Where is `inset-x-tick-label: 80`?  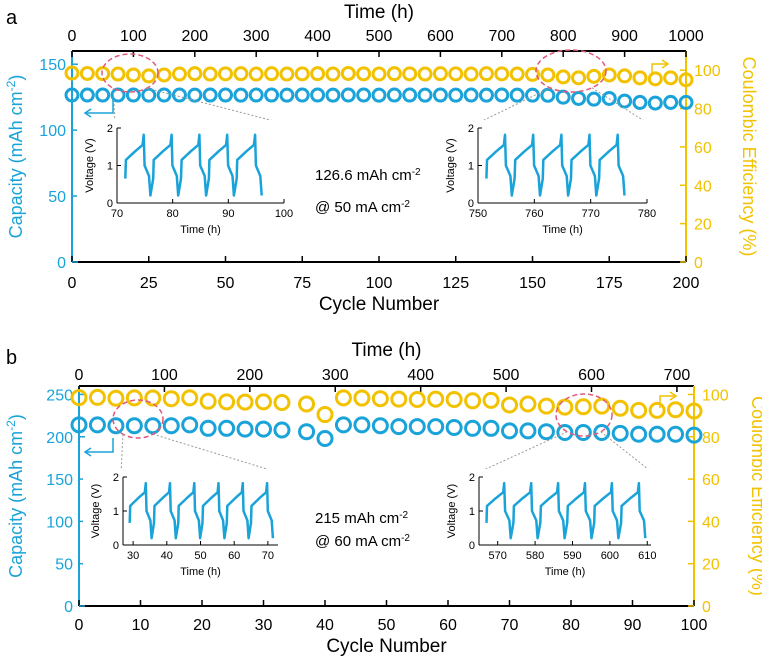 inset-x-tick-label: 80 is located at coordinates (173, 214).